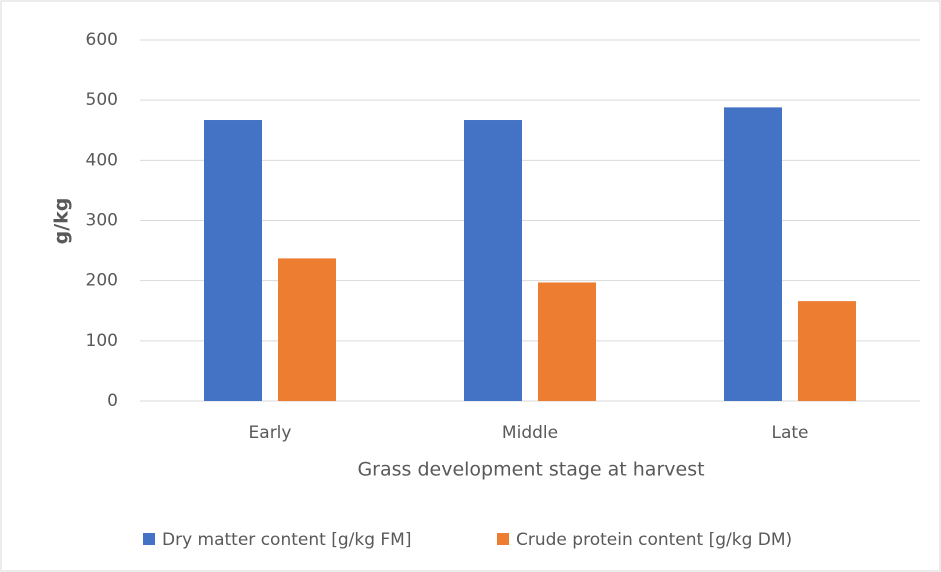  I want to click on x-axis-label: Grass development stage at harvest, so click(530, 470).